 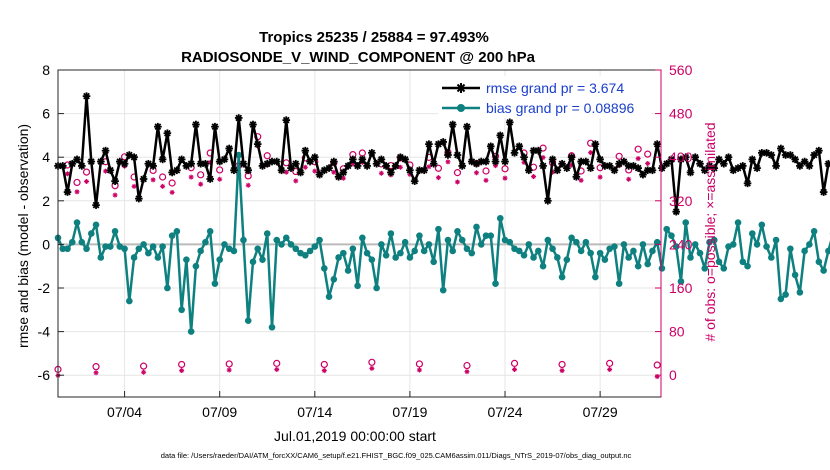 What do you see at coordinates (555, 88) in the screenshot?
I see `legend-rmse-label: rmse grand pr = 3.674` at bounding box center [555, 88].